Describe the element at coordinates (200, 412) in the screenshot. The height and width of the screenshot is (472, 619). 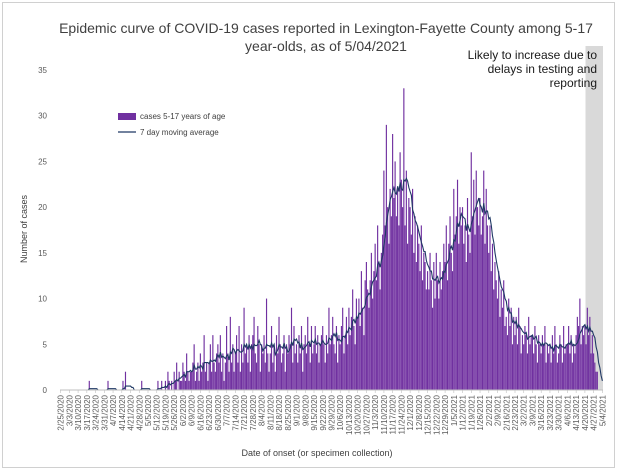
I see `x-tick-label: 6/16/2020` at that location.